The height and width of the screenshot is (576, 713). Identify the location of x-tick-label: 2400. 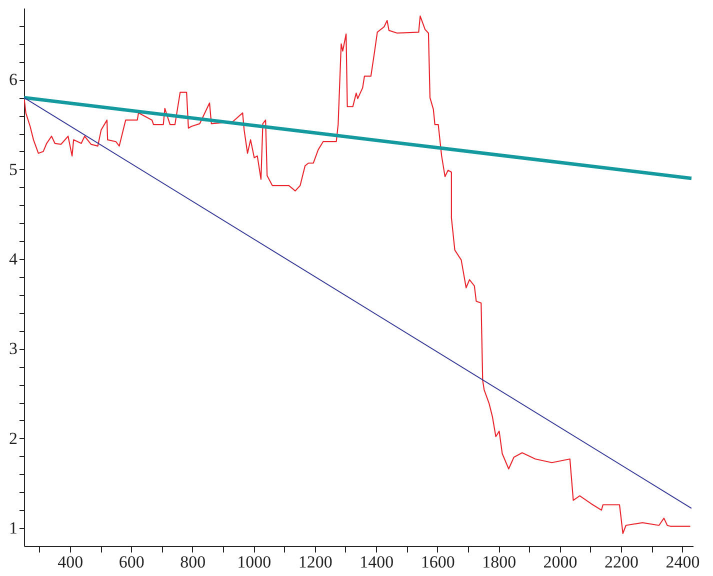
(683, 562).